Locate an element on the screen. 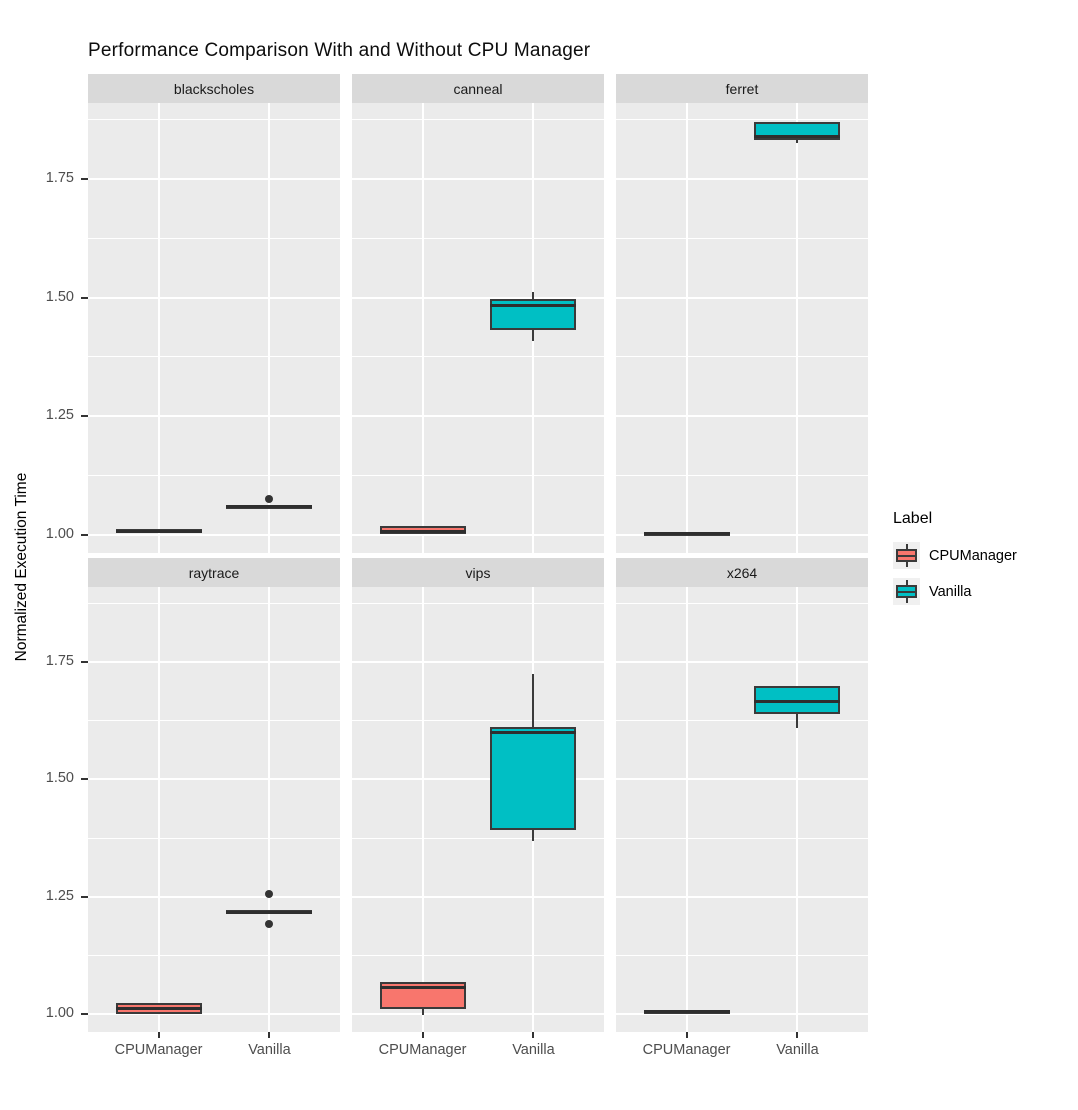  legend-label: Vanilla is located at coordinates (950, 591).